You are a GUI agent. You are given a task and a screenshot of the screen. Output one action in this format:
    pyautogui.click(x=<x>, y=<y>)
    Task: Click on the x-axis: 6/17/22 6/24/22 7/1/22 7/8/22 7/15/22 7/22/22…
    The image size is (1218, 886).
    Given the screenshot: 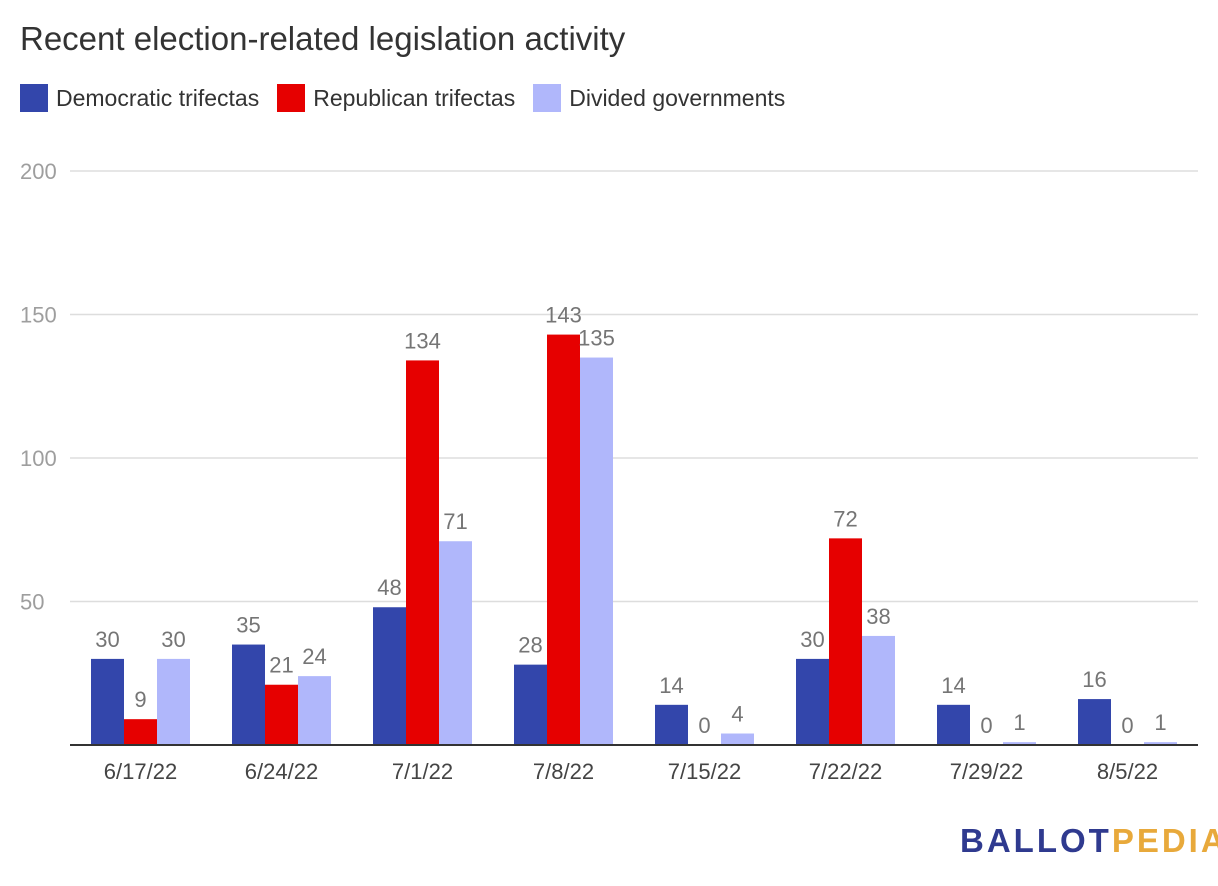 What is the action you would take?
    pyautogui.click(x=634, y=764)
    